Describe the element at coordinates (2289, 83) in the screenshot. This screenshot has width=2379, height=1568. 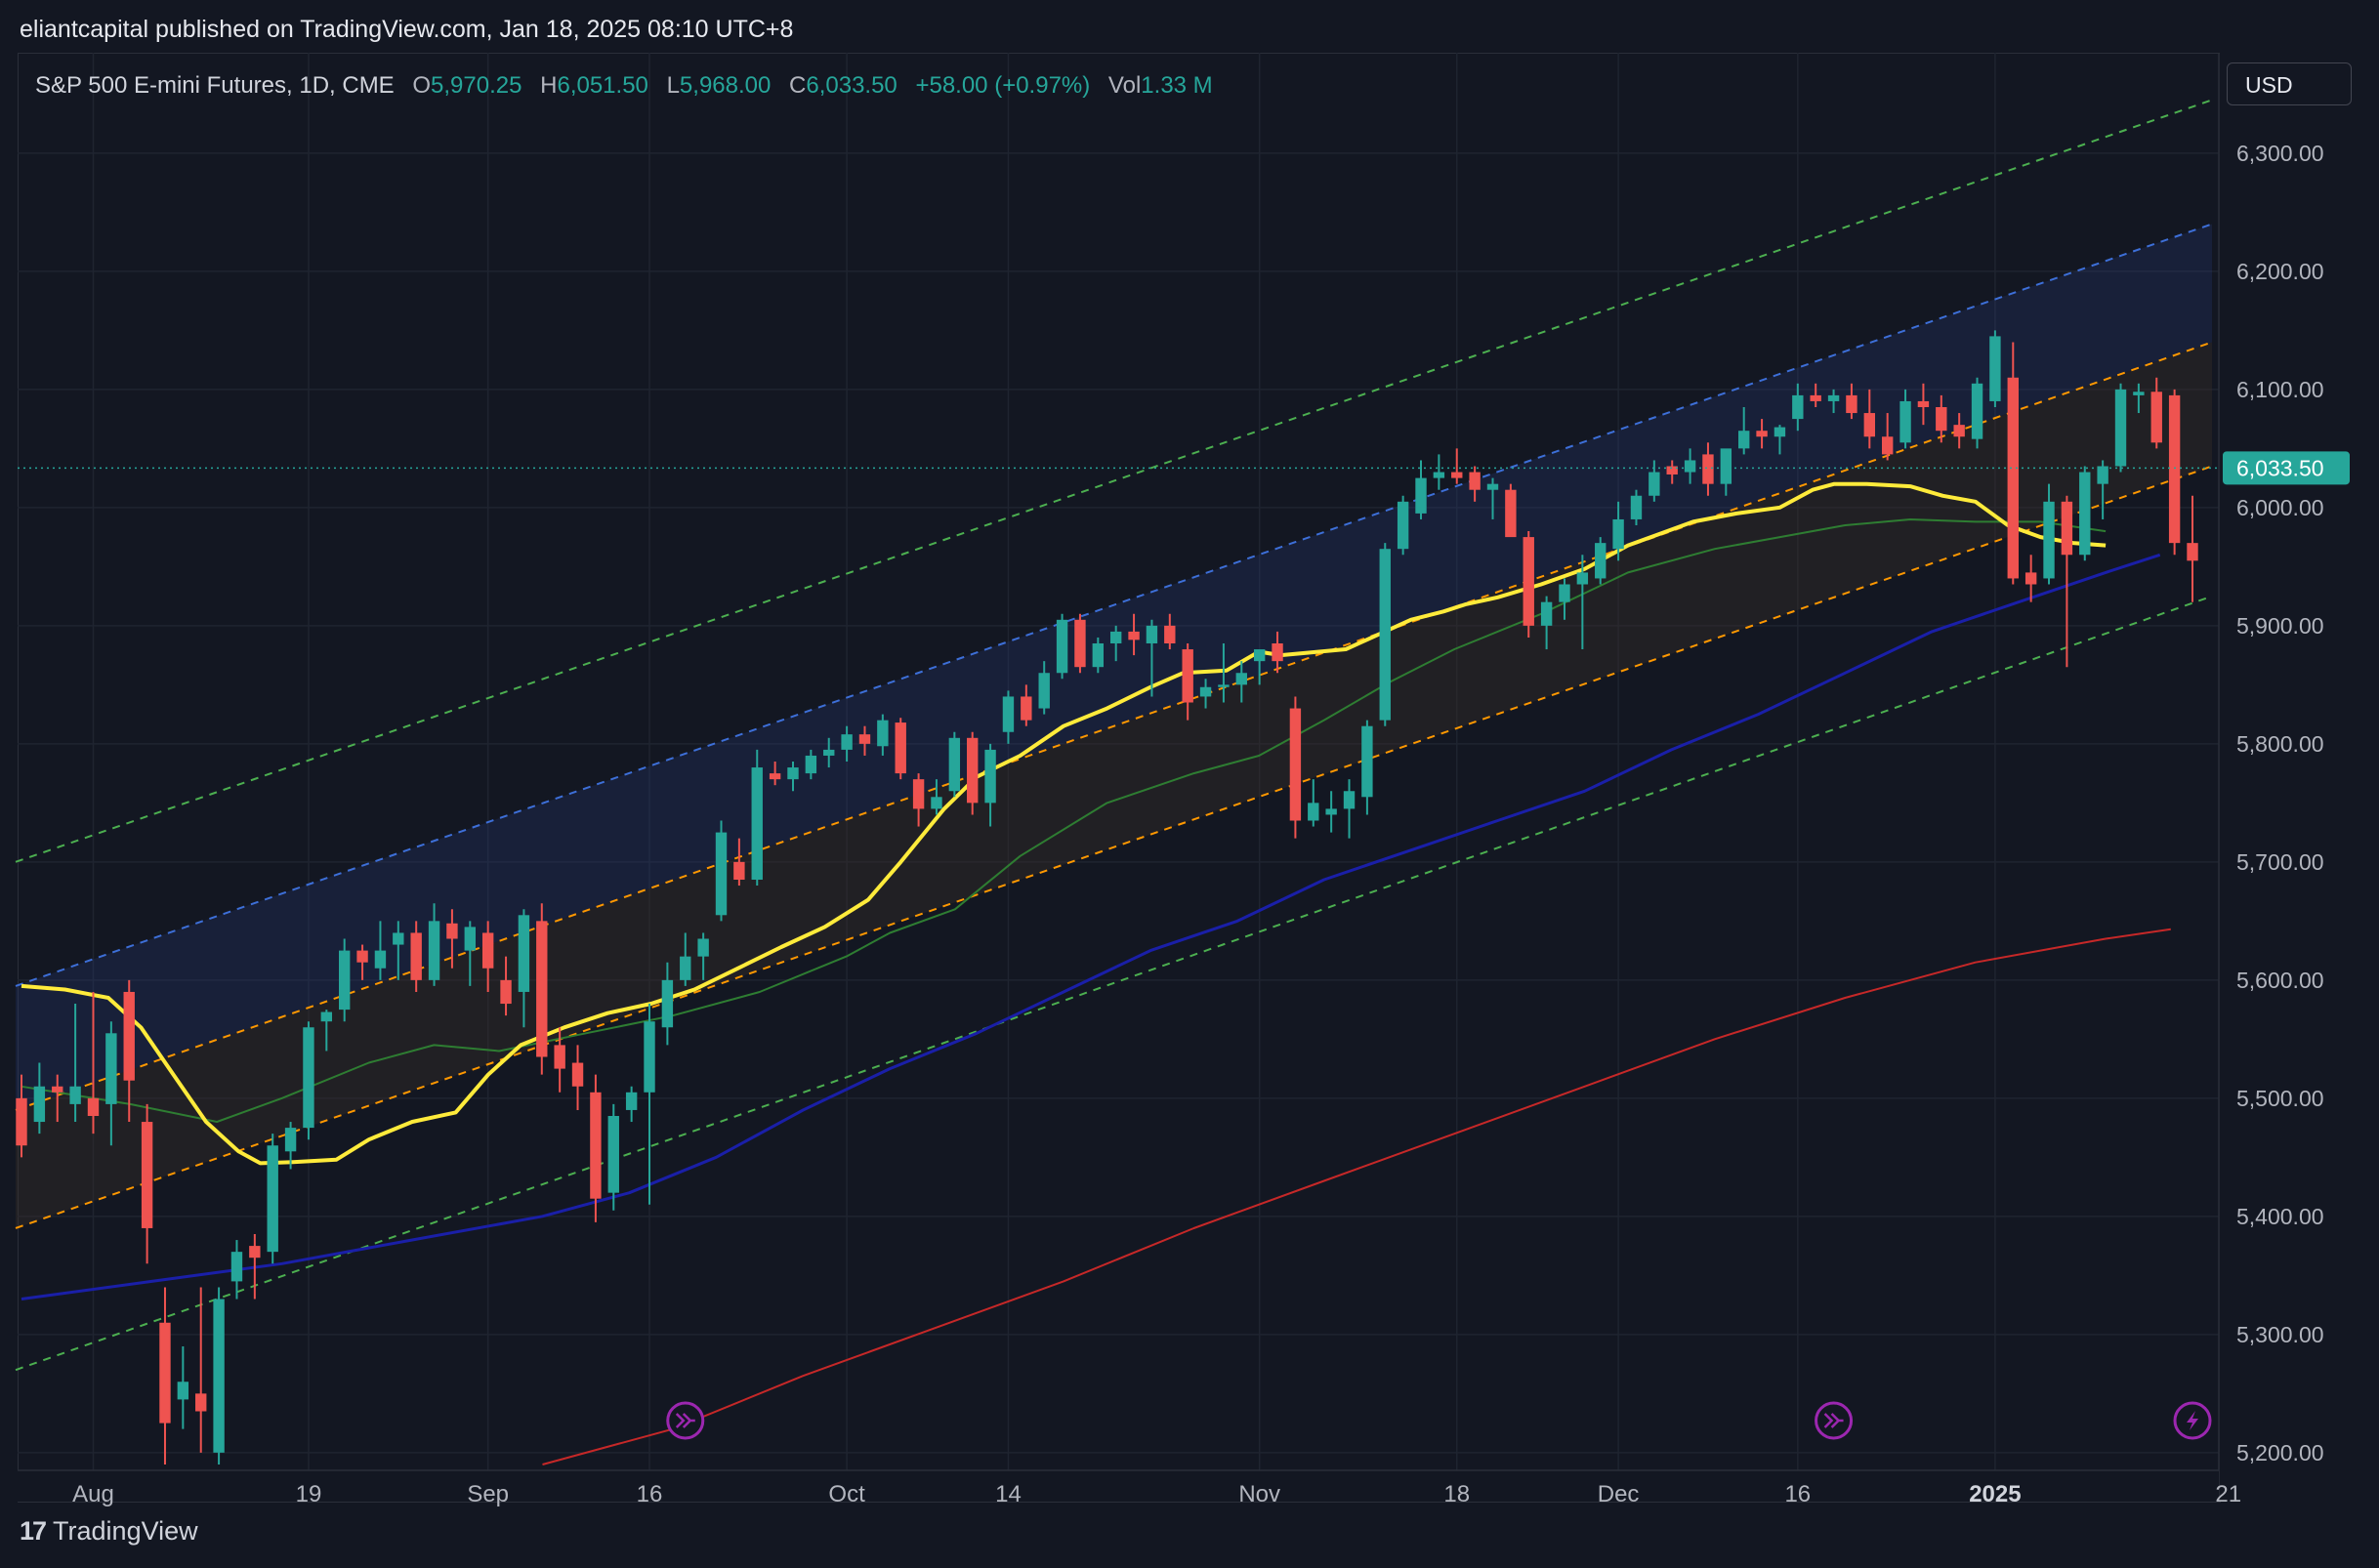
I see `currency-button: USD` at that location.